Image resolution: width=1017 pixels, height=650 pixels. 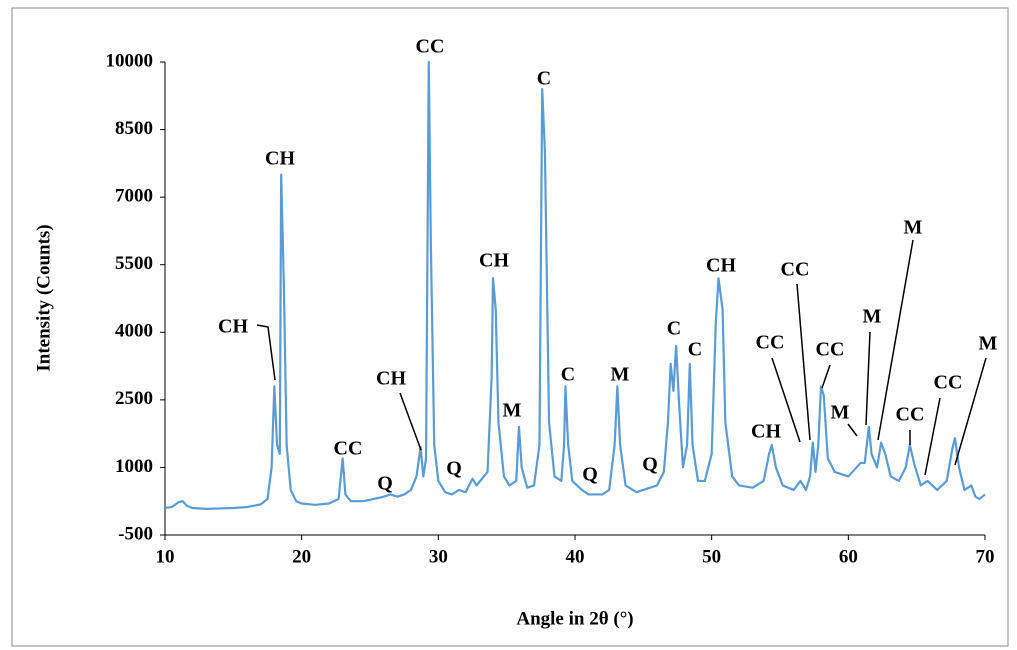 I want to click on y-tick-label: 1000, so click(x=134, y=466).